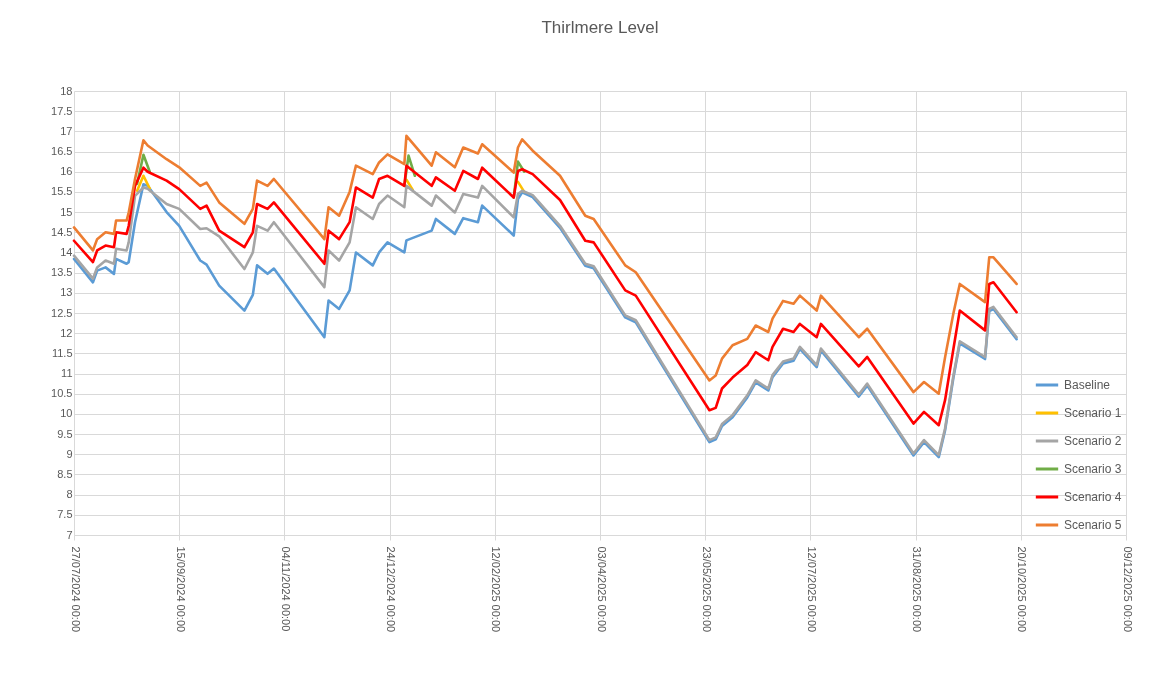  I want to click on y-tick-label: 13, so click(66, 292).